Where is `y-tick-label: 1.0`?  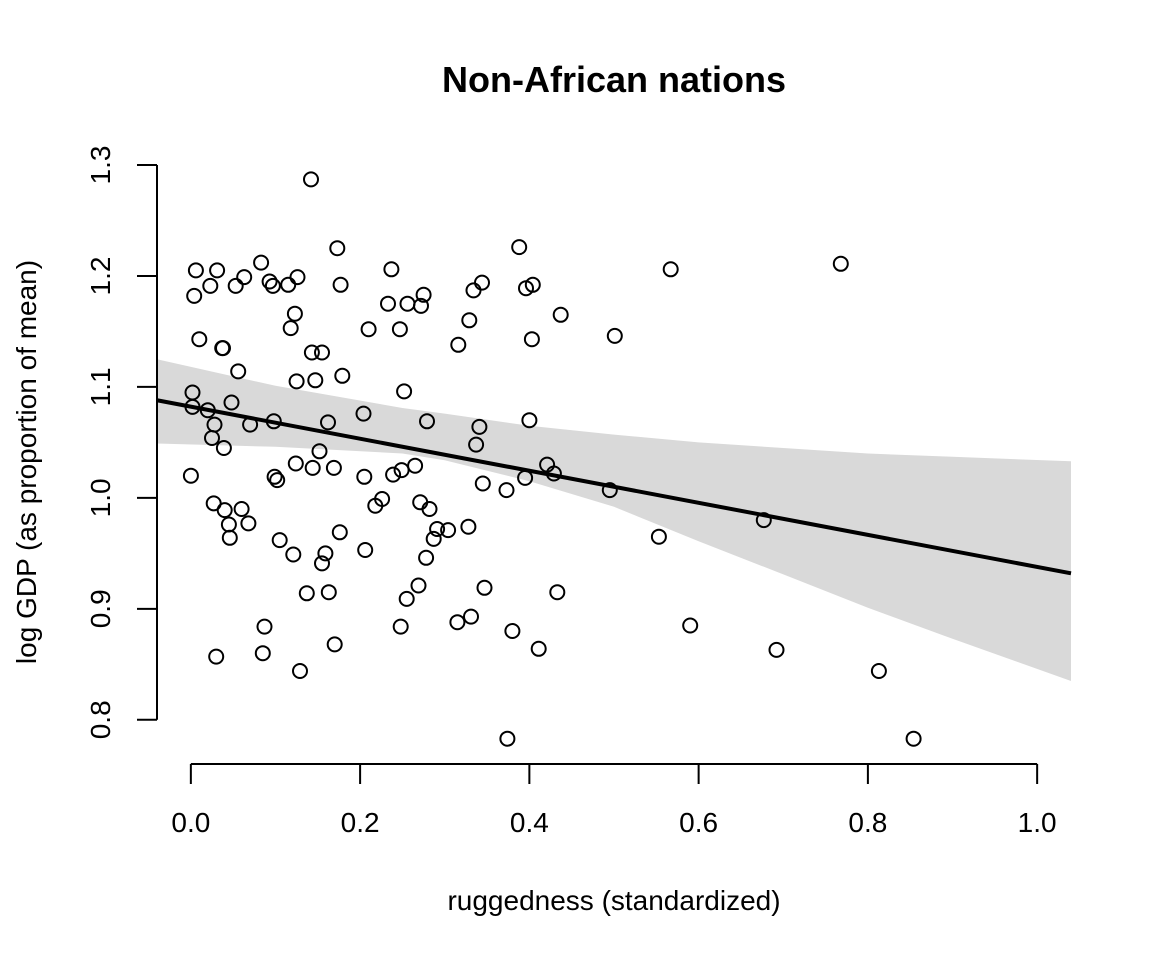
y-tick-label: 1.0 is located at coordinates (100, 497).